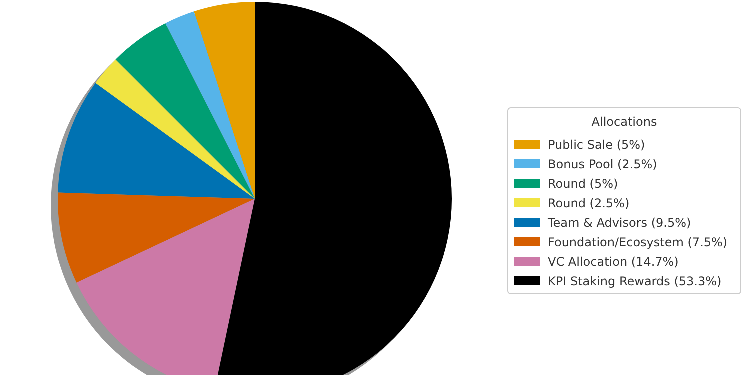 The height and width of the screenshot is (375, 750). Describe the element at coordinates (589, 203) in the screenshot. I see `legend-label: Round (2.5%)` at that location.